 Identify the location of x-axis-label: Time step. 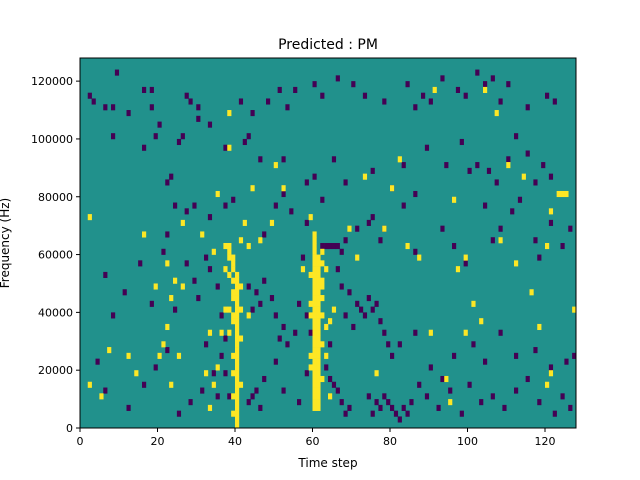
(327, 463).